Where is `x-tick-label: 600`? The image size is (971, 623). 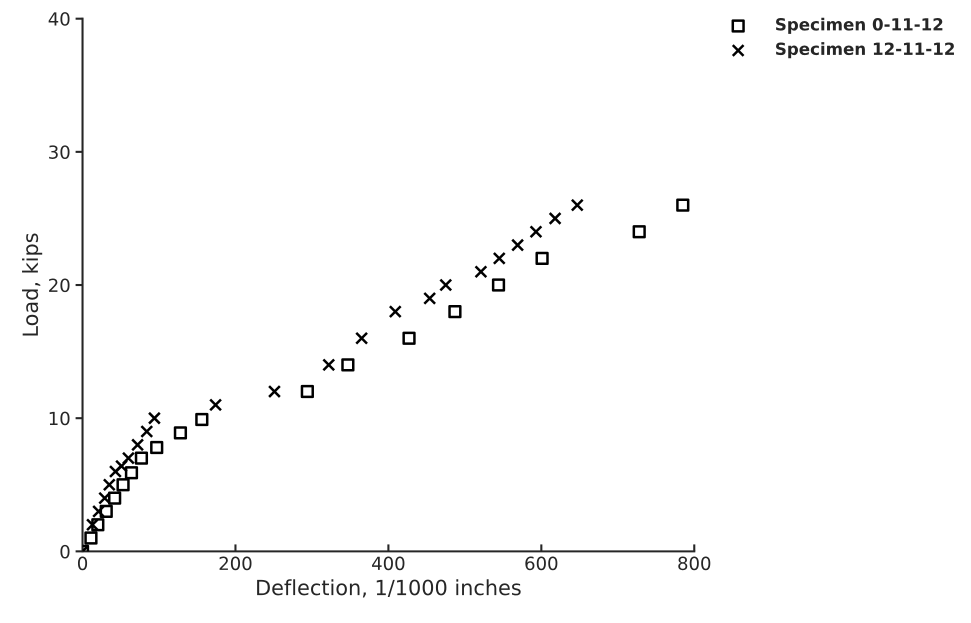
x-tick-label: 600 is located at coordinates (541, 563).